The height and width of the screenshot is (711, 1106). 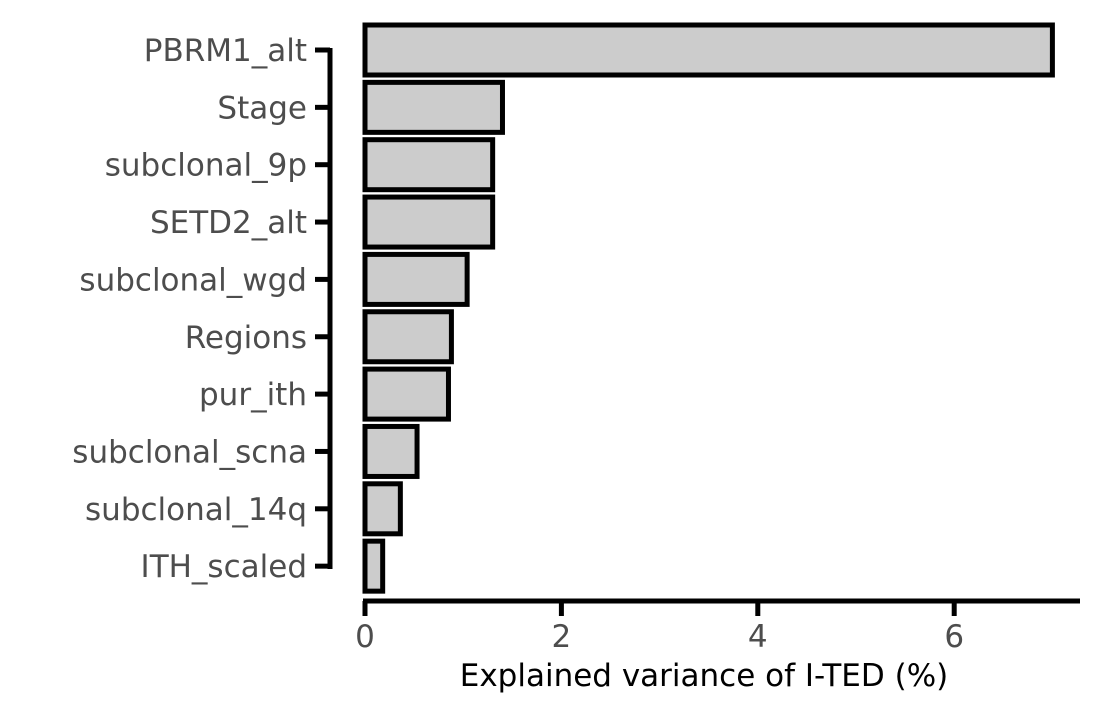 What do you see at coordinates (562, 637) in the screenshot?
I see `x-tick-label: 2` at bounding box center [562, 637].